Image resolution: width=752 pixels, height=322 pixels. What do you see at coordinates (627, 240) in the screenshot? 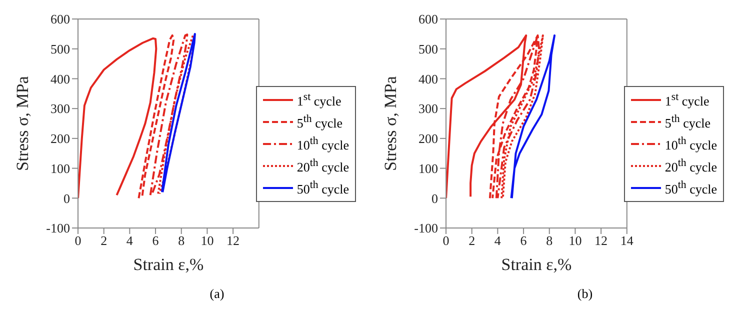
I see `x-tick-label: 14` at bounding box center [627, 240].